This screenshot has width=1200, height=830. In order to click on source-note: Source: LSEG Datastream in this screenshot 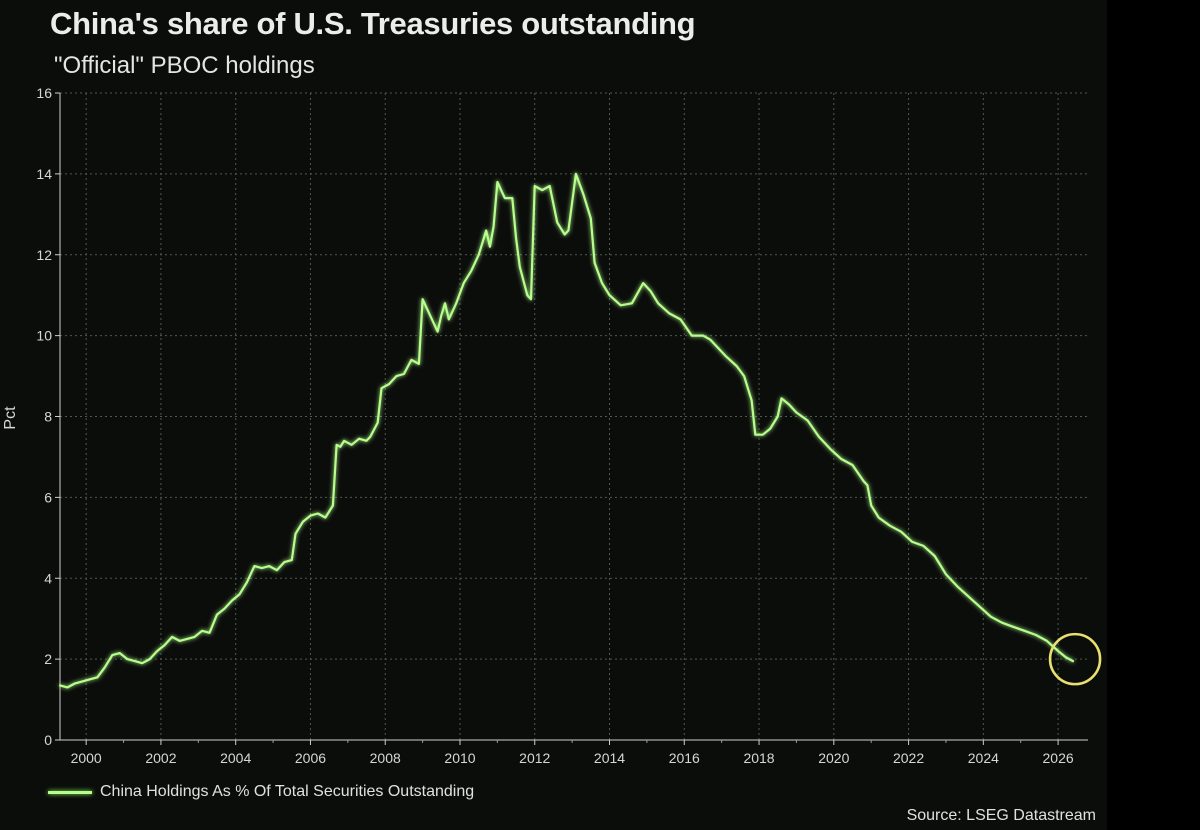, I will do `click(1001, 815)`.